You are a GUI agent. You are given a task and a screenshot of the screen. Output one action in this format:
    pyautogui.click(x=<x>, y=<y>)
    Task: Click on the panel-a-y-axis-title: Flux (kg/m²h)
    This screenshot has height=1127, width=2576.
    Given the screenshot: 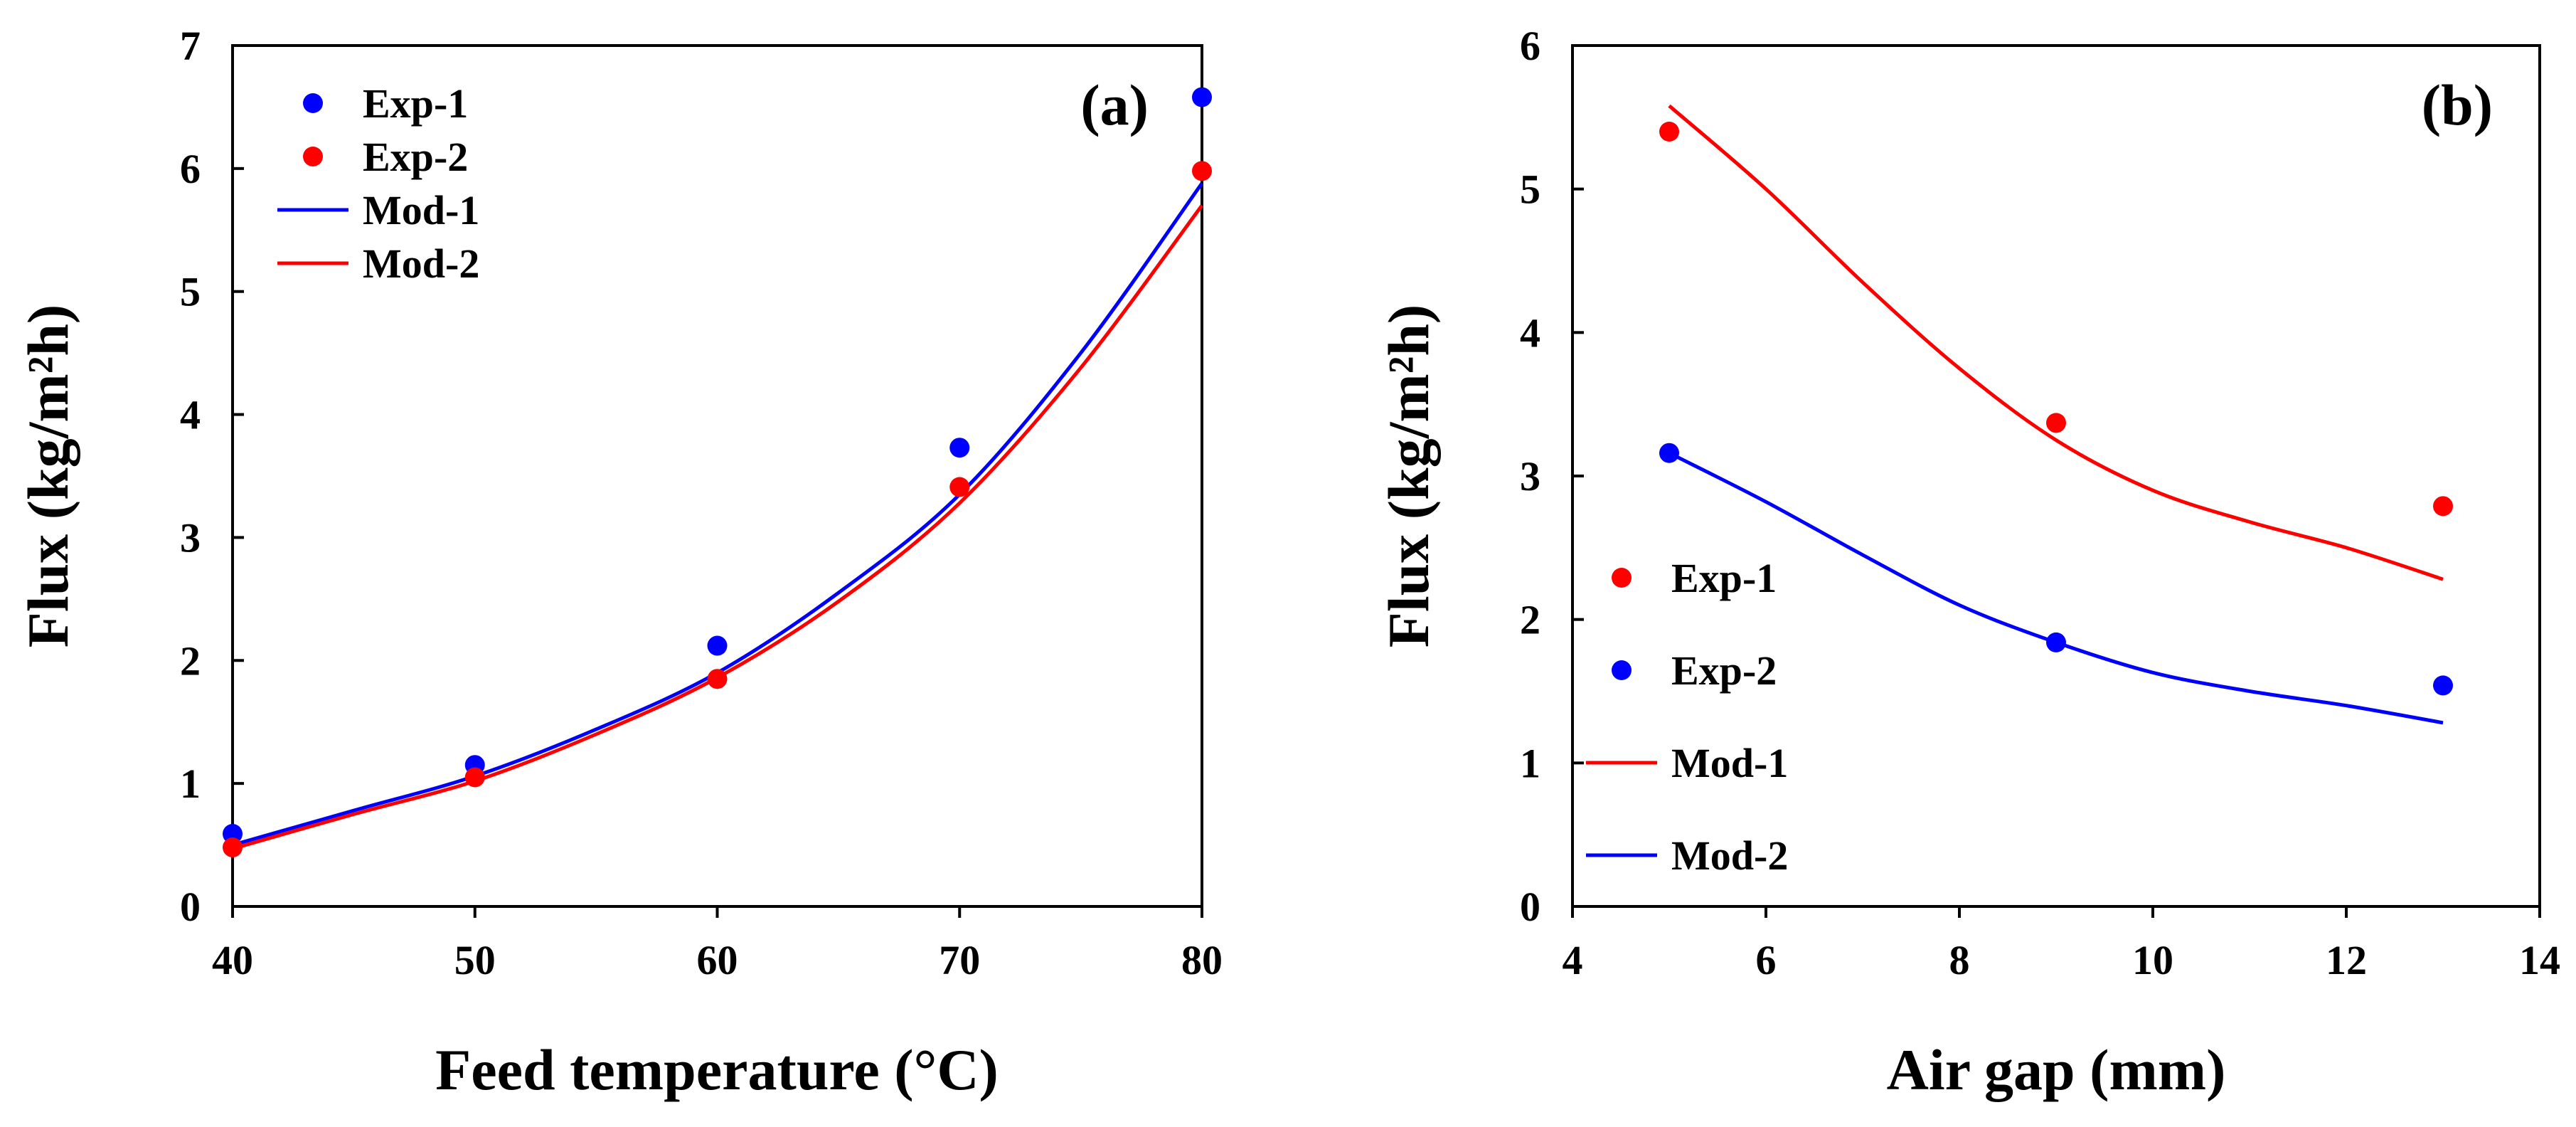 What is the action you would take?
    pyautogui.click(x=48, y=476)
    